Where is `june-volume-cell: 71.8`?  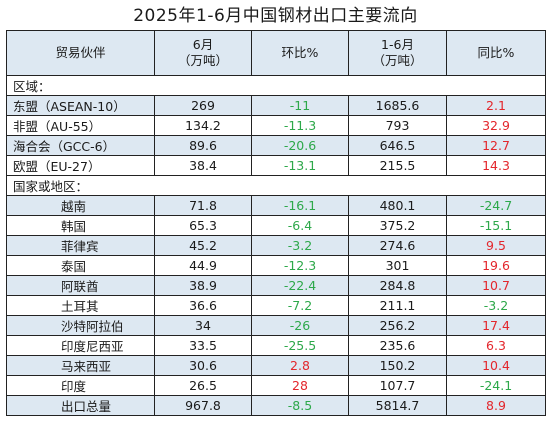
june-volume-cell: 71.8 is located at coordinates (203, 205).